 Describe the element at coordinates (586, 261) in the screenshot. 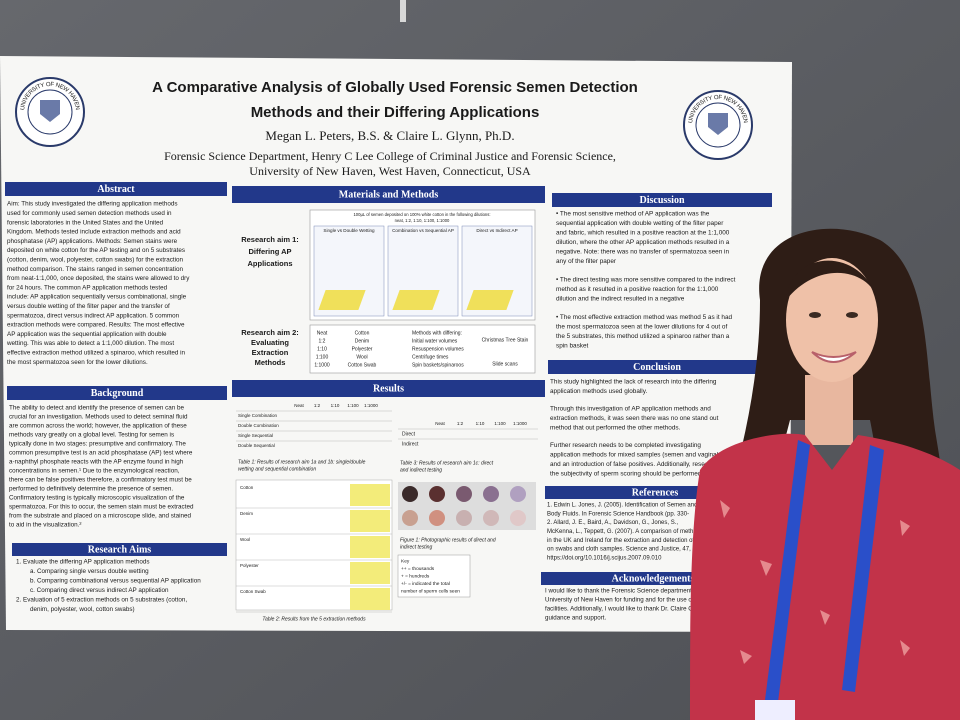

I see `paragraph-line: any of the filter paper` at that location.